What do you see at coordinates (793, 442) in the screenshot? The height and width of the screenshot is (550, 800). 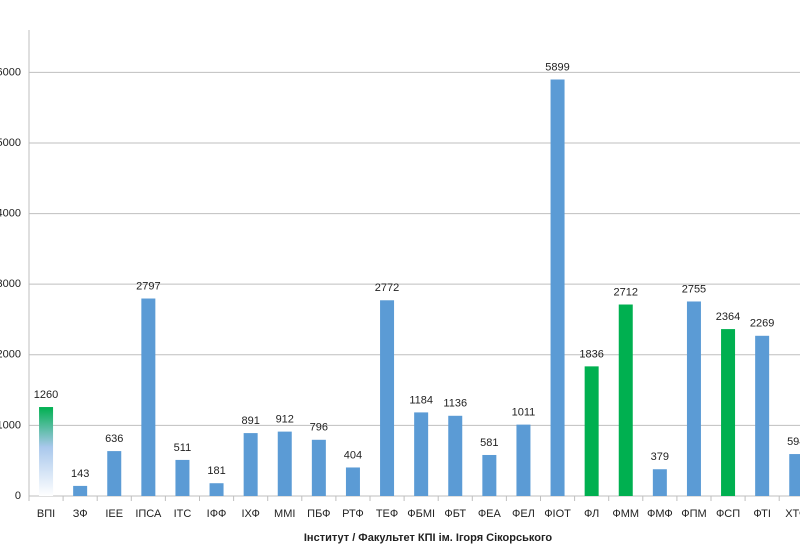 I see `value-label: 594` at bounding box center [793, 442].